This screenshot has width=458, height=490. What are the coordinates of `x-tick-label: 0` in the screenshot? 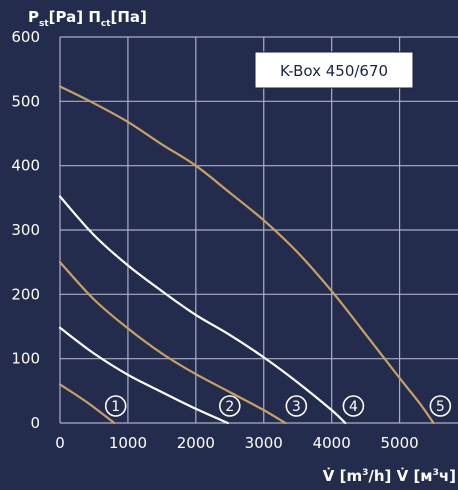 It's located at (60, 443).